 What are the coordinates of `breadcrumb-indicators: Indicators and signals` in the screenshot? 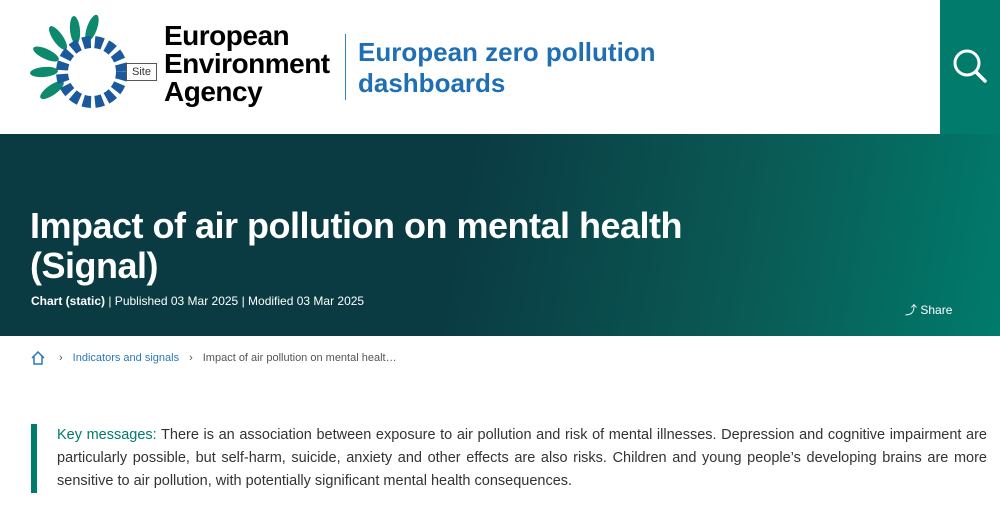 It's located at (126, 358).